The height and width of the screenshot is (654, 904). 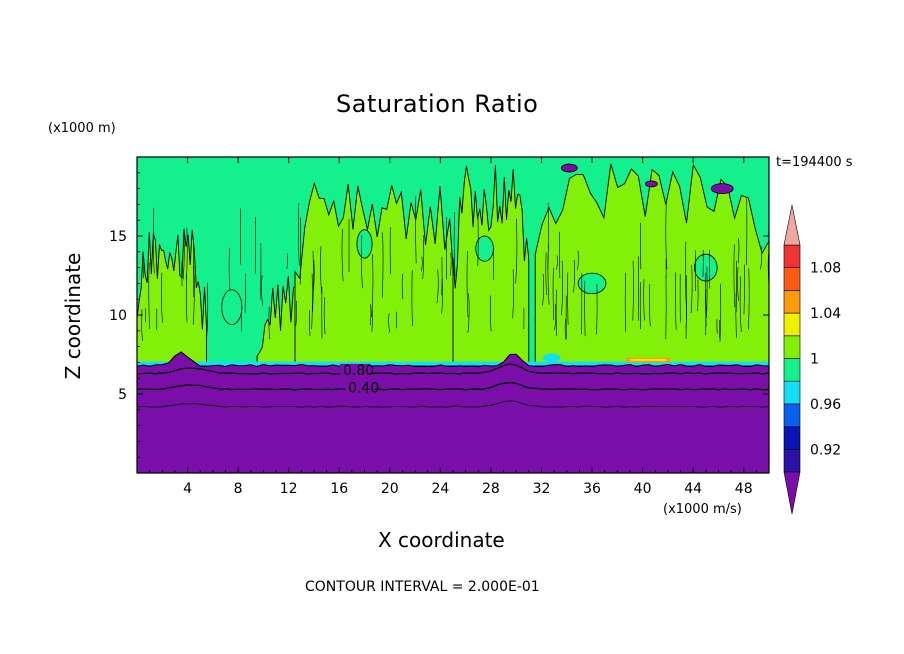 What do you see at coordinates (825, 450) in the screenshot?
I see `colorbar-tick-label: 0.92` at bounding box center [825, 450].